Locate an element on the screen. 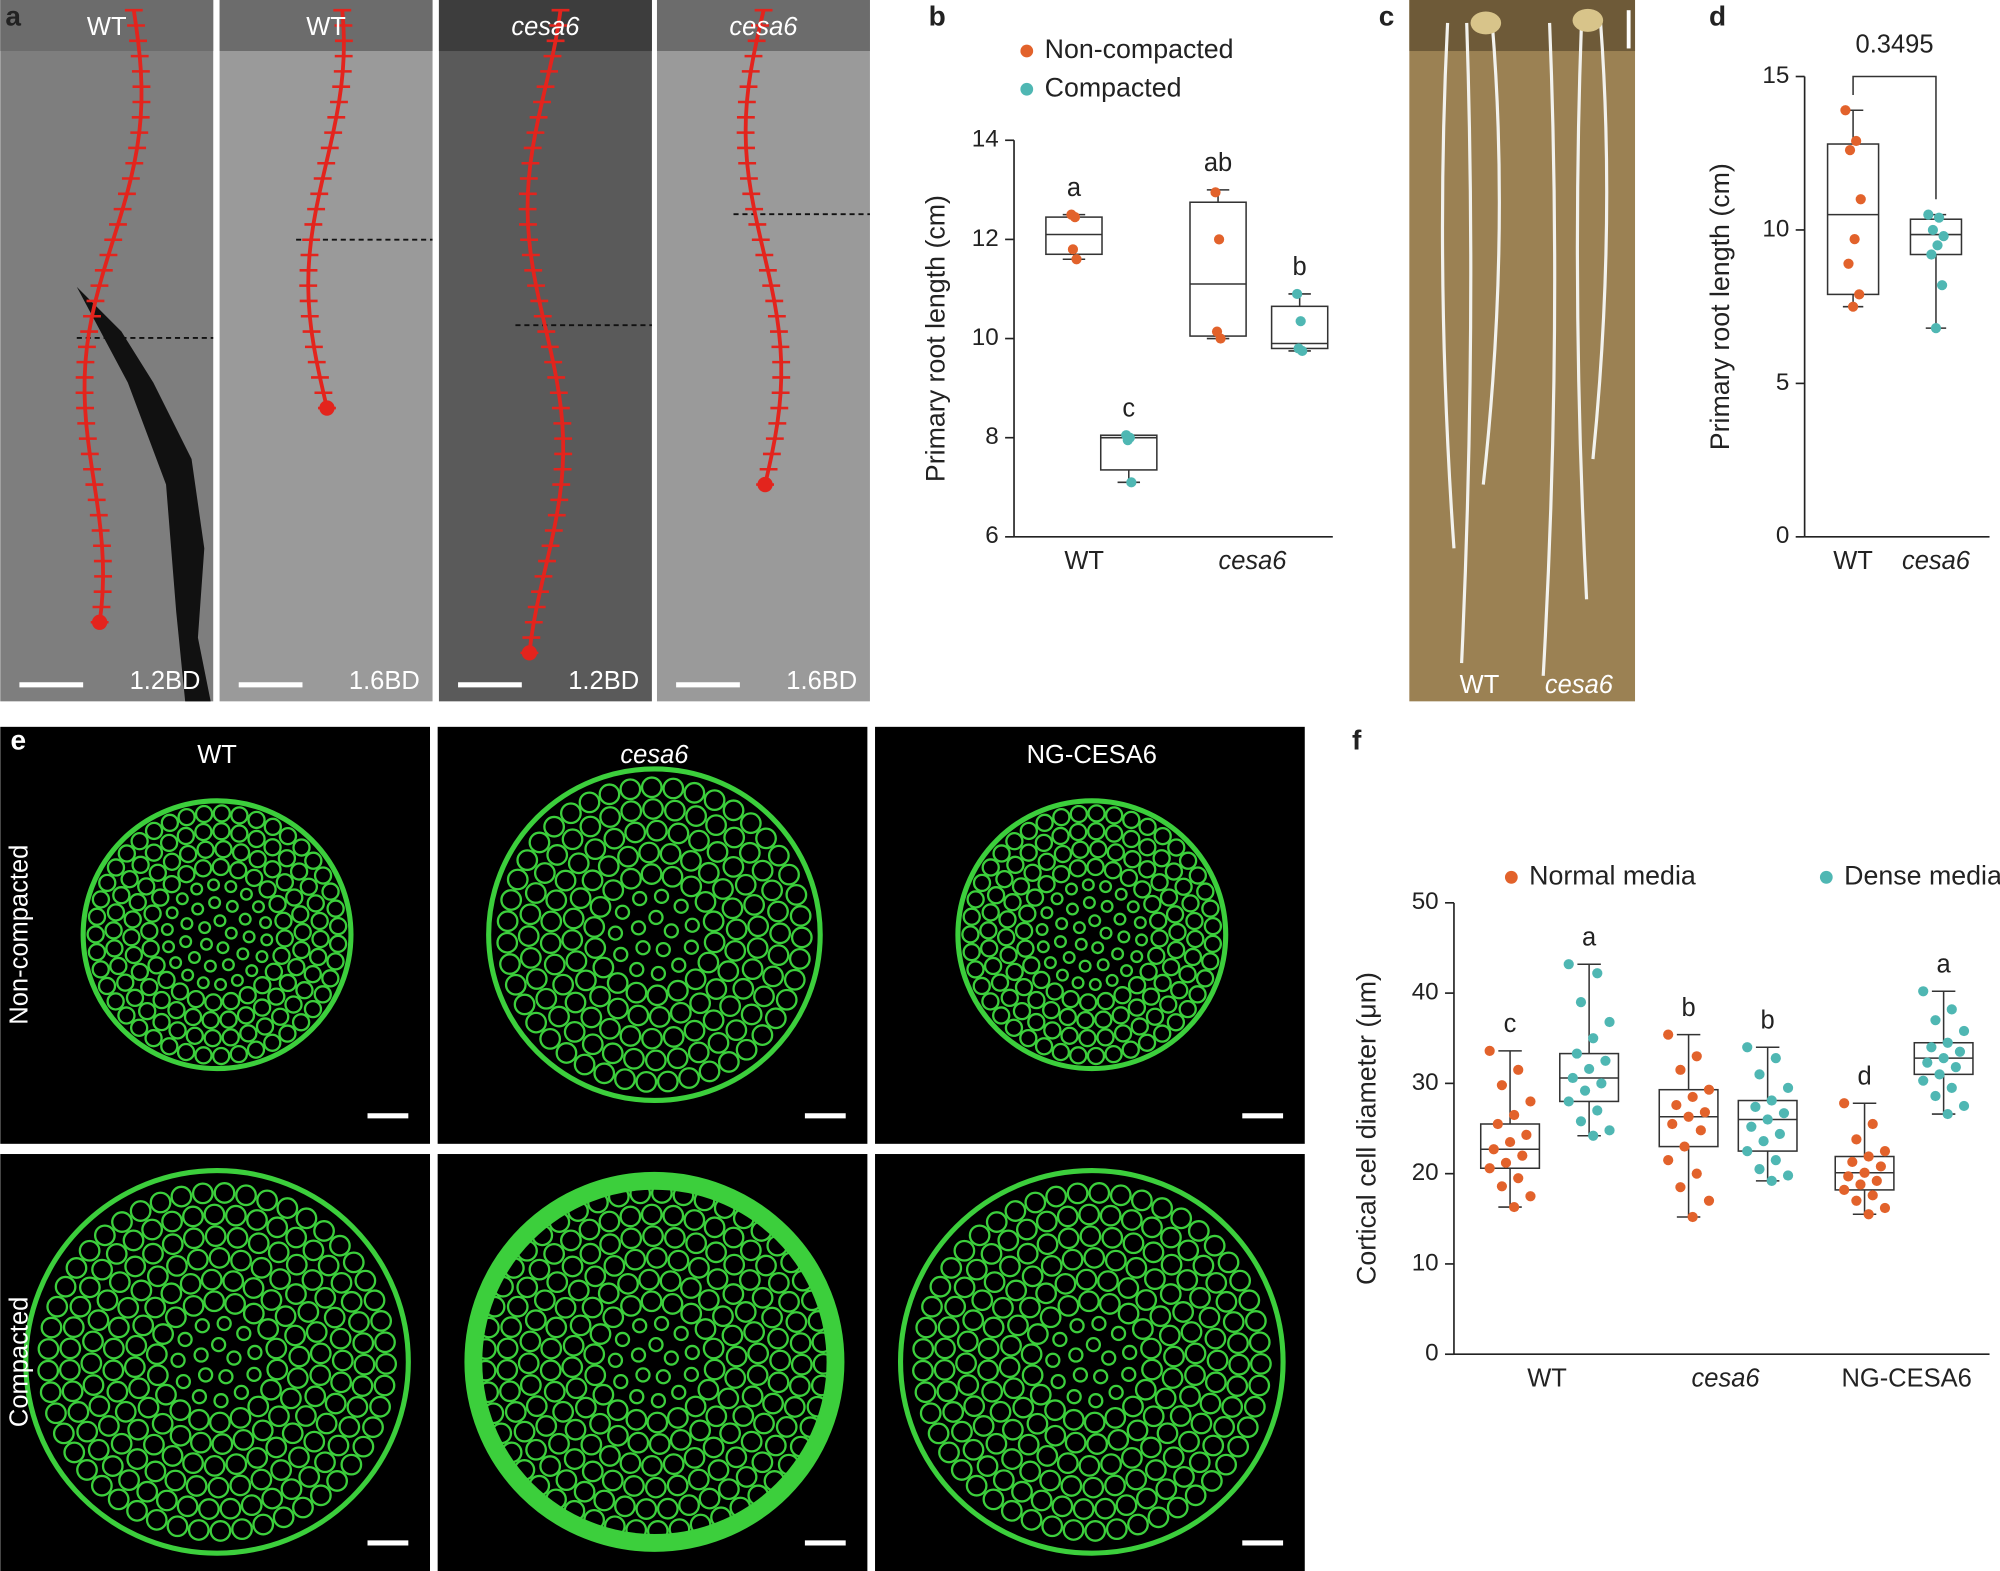 The height and width of the screenshot is (1571, 2000). y-tick-label: 50 is located at coordinates (1425, 901).